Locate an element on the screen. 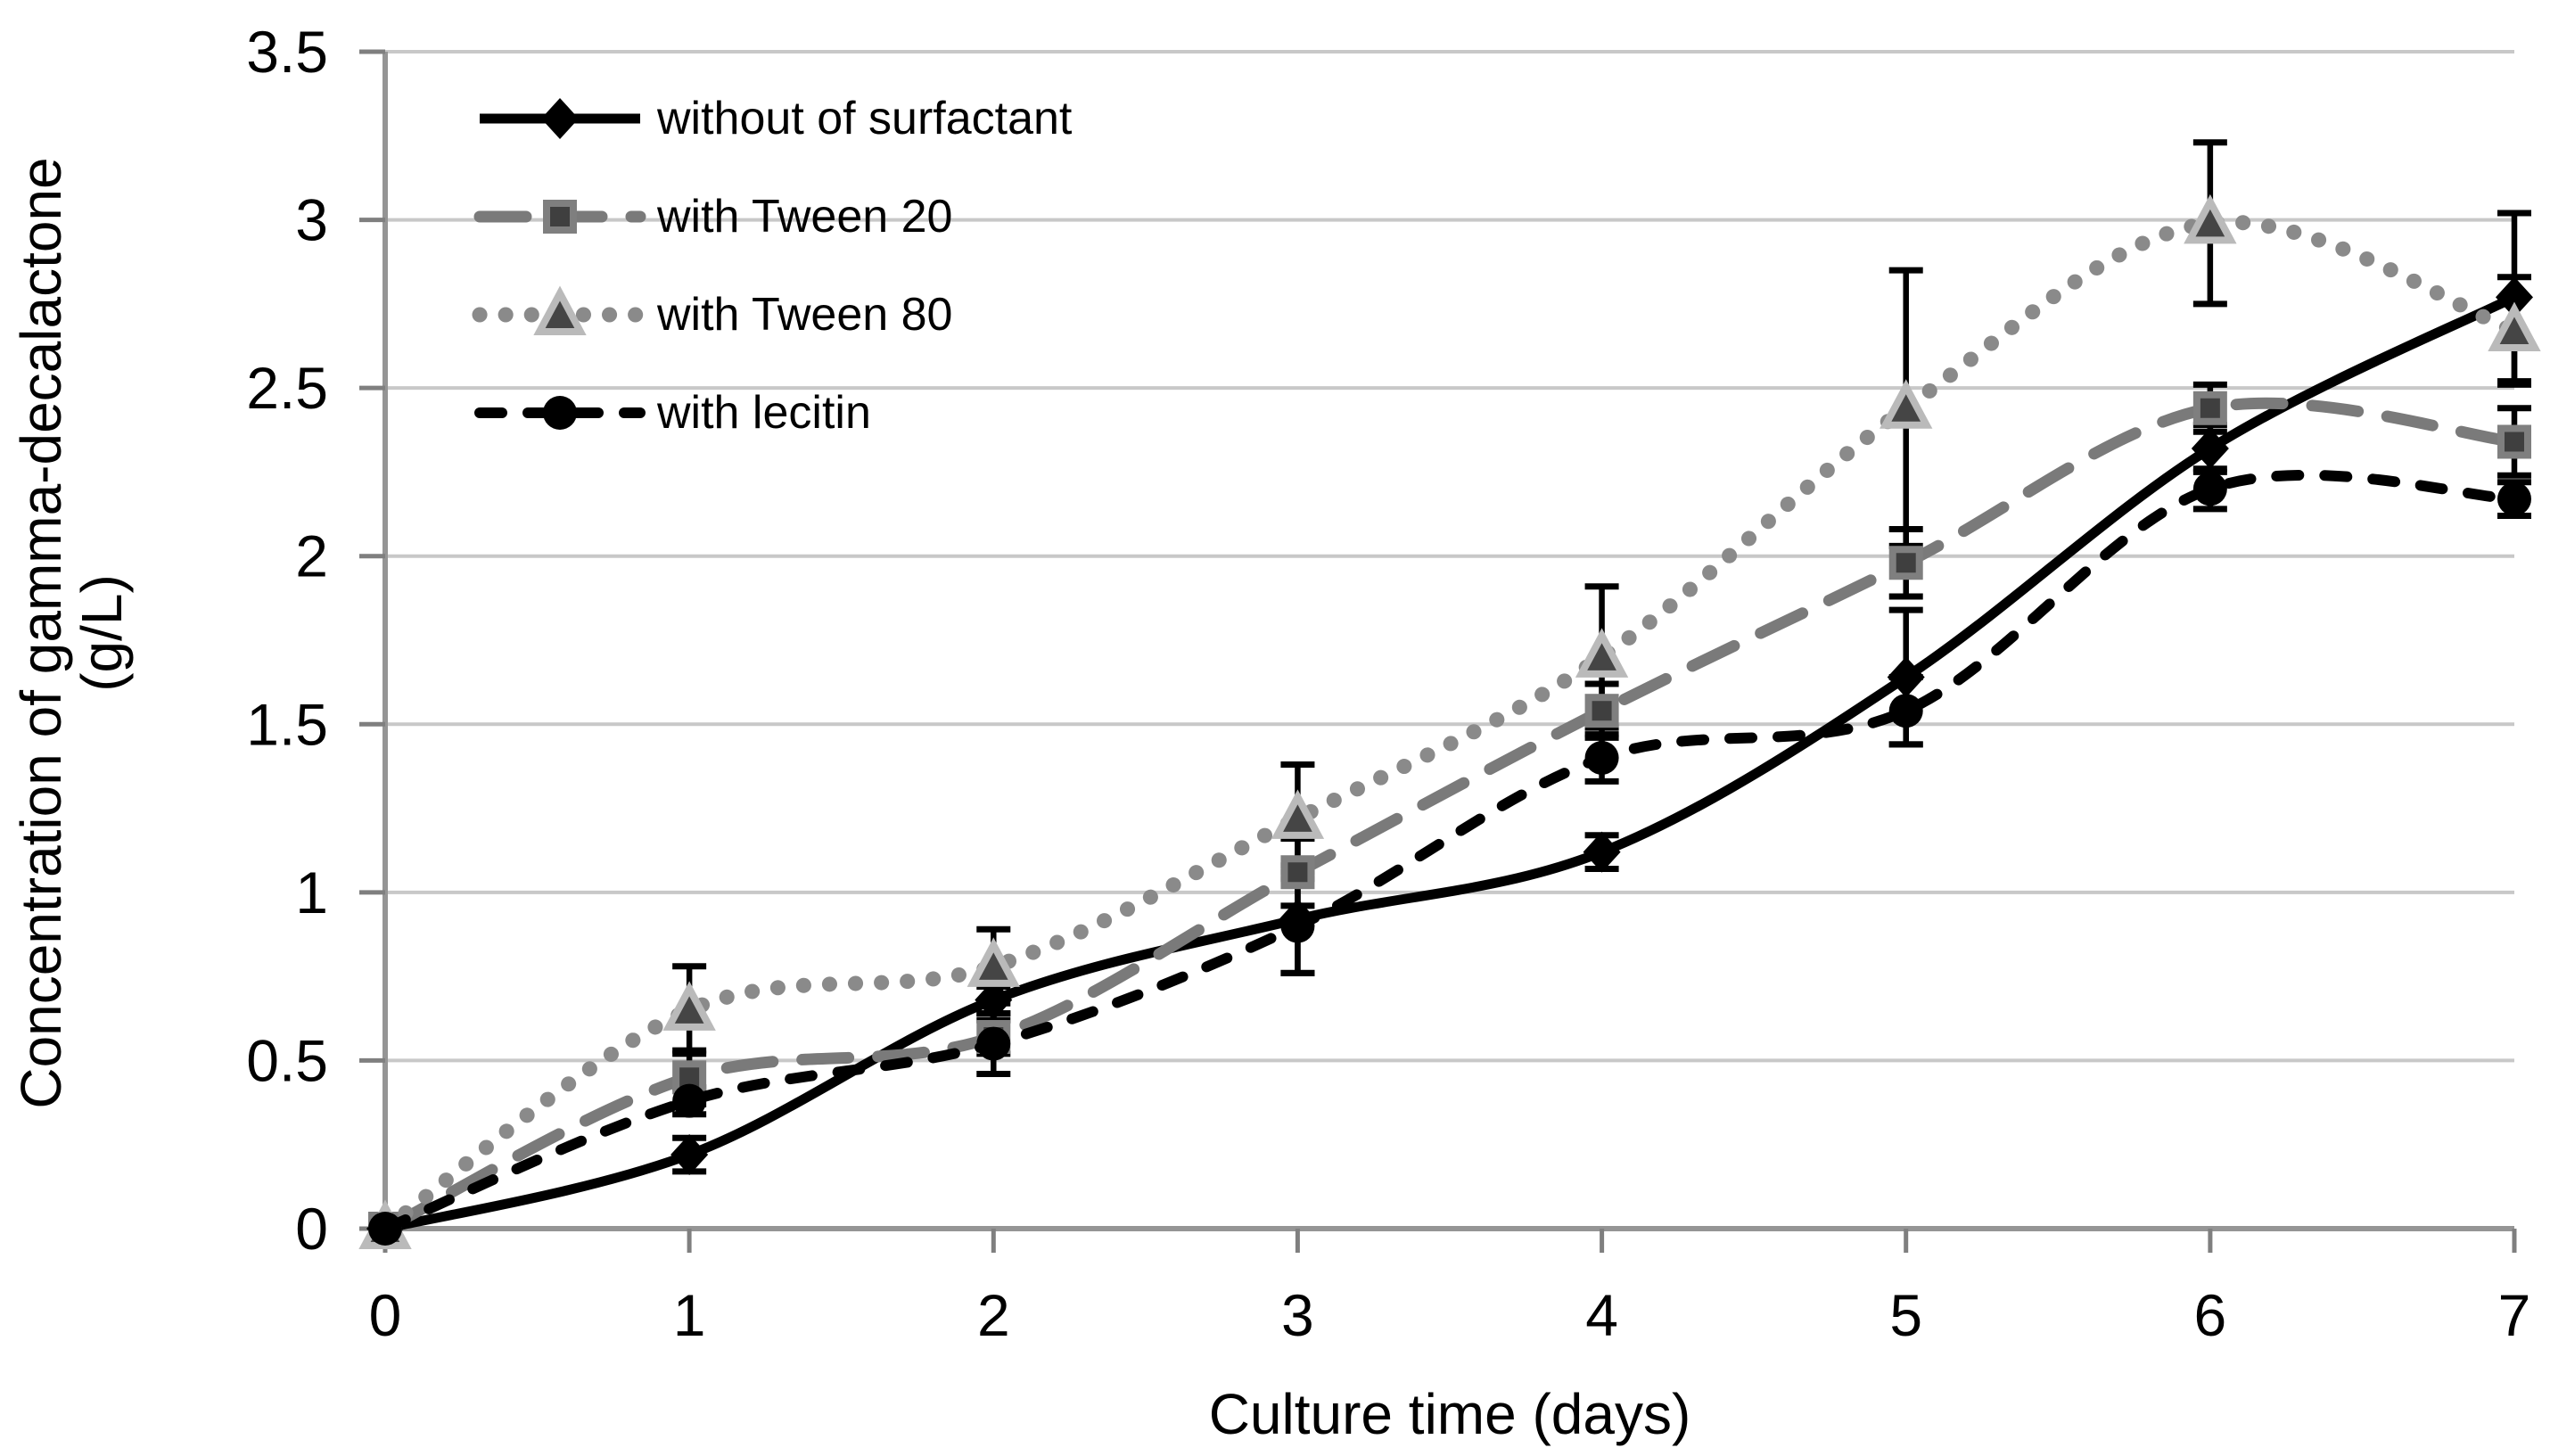 The height and width of the screenshot is (1456, 2550). x-tick-label-6: 6 is located at coordinates (2210, 1315).